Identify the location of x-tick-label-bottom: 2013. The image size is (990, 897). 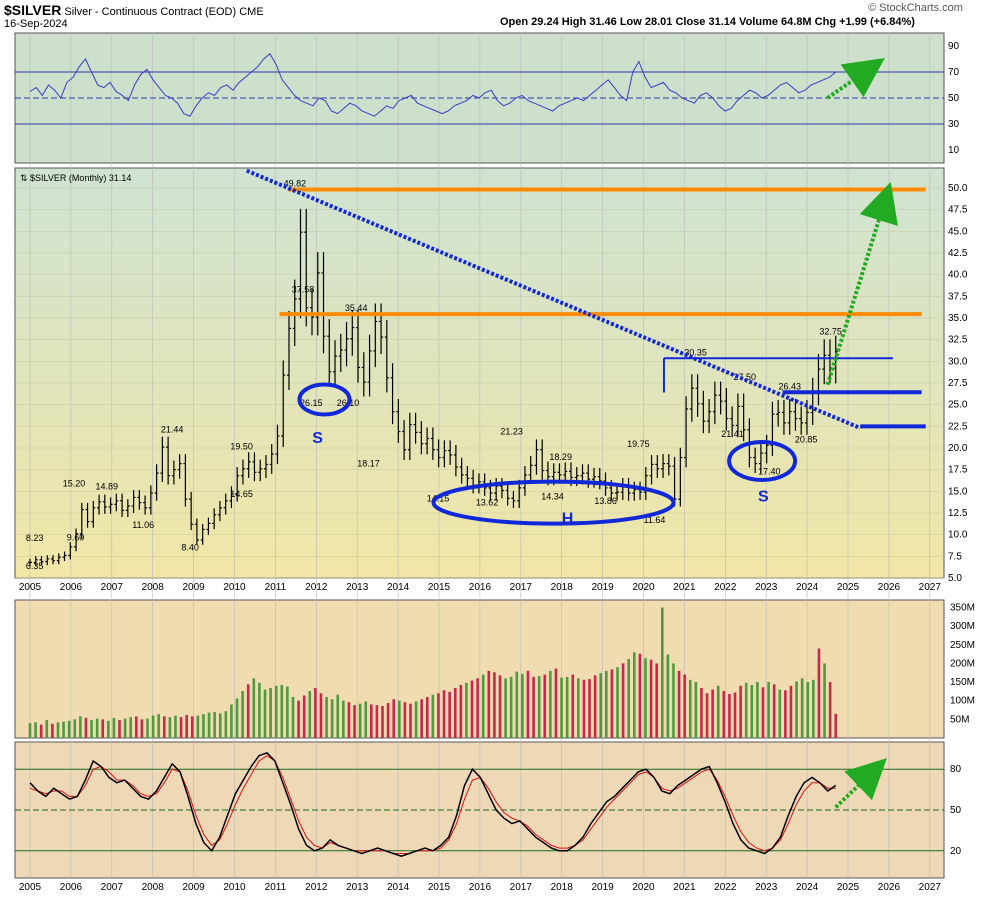
(357, 887).